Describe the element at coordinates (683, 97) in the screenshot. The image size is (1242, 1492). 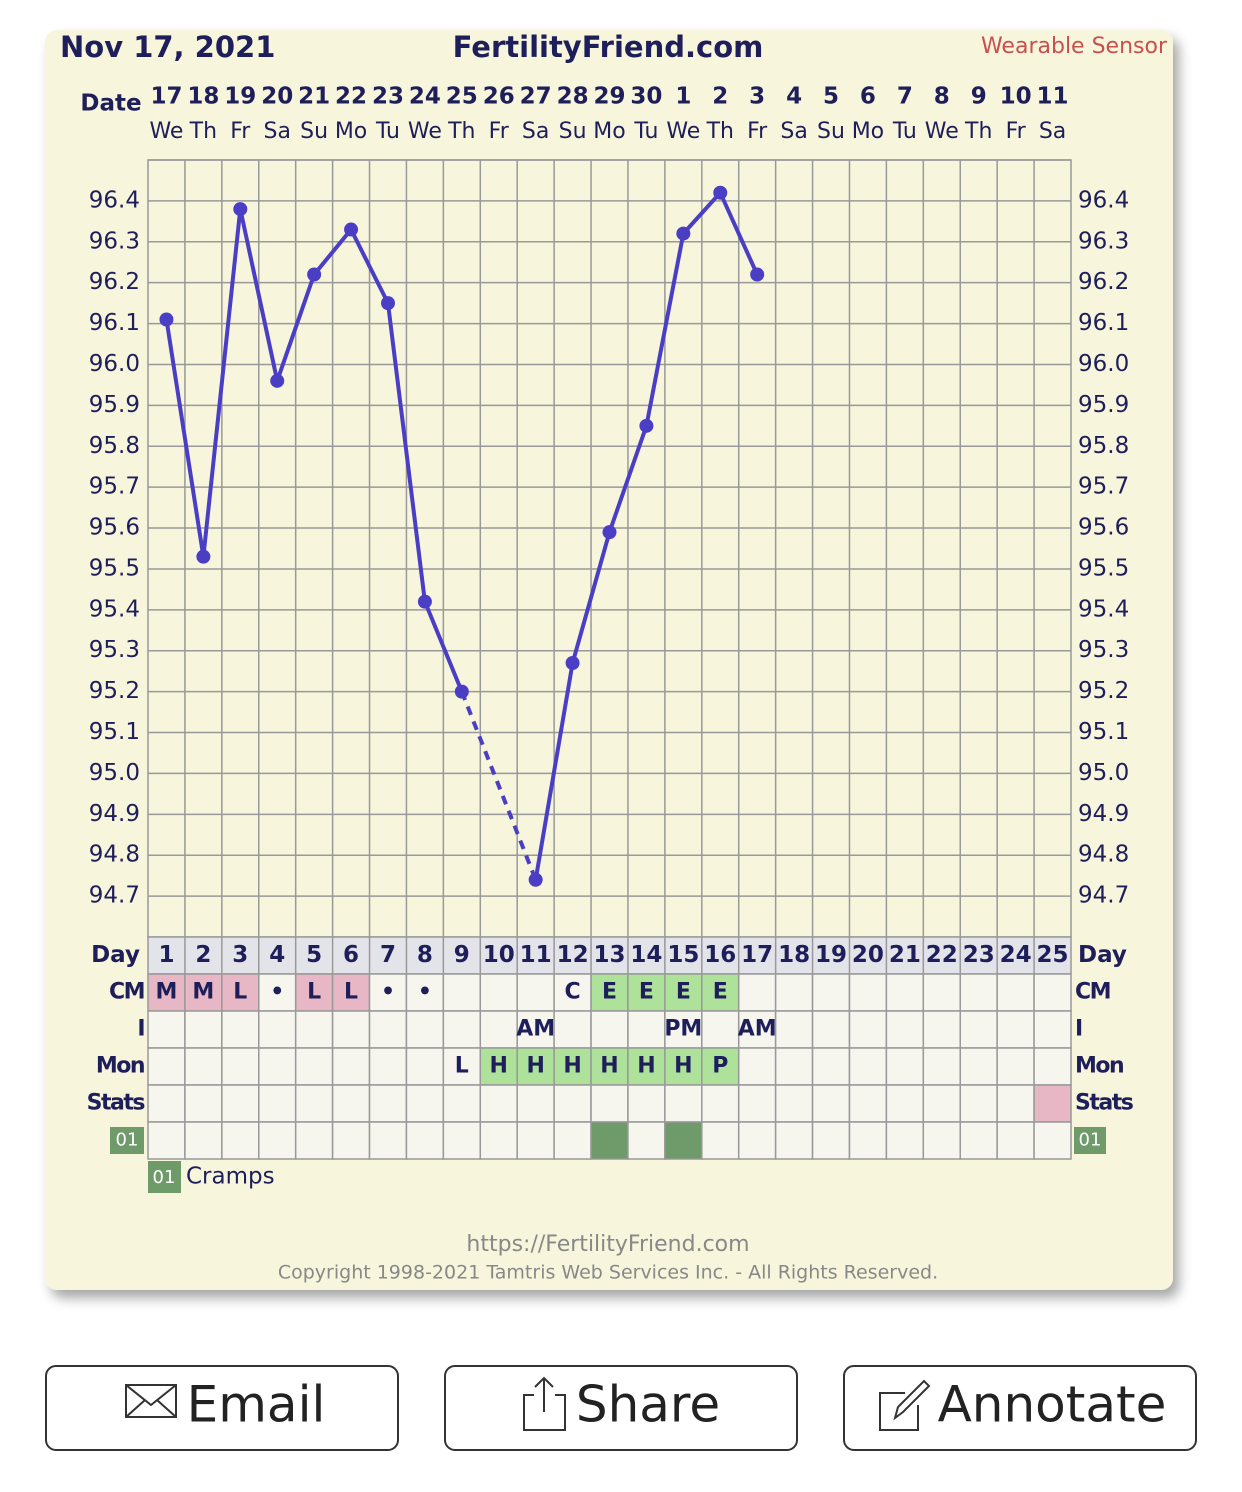
I see `x-tick-label: 1` at that location.